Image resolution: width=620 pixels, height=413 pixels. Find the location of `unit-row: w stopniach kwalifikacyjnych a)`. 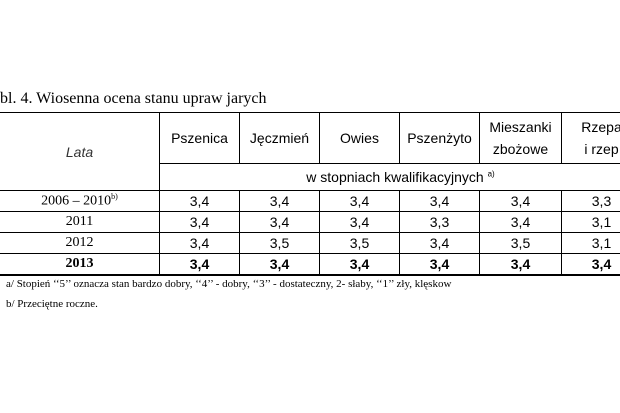

unit-row: w stopniach kwalifikacyjnych a) is located at coordinates (310, 177).